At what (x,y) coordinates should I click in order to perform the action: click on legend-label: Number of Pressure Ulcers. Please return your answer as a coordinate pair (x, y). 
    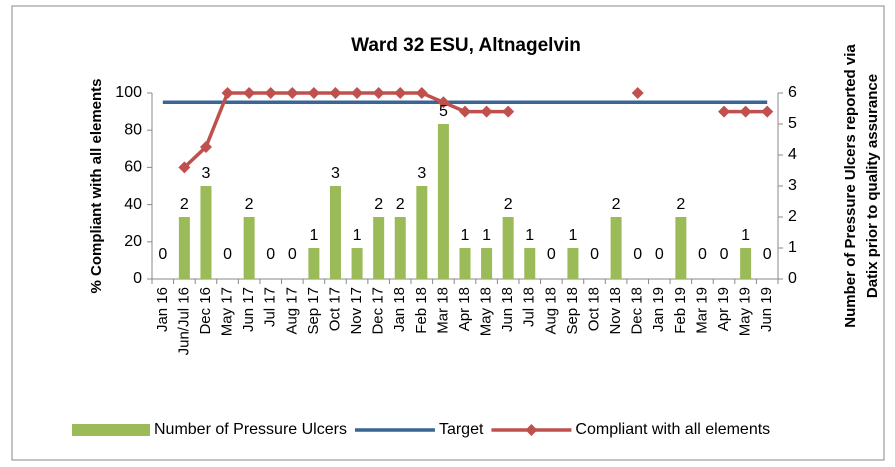
    Looking at the image, I should click on (250, 429).